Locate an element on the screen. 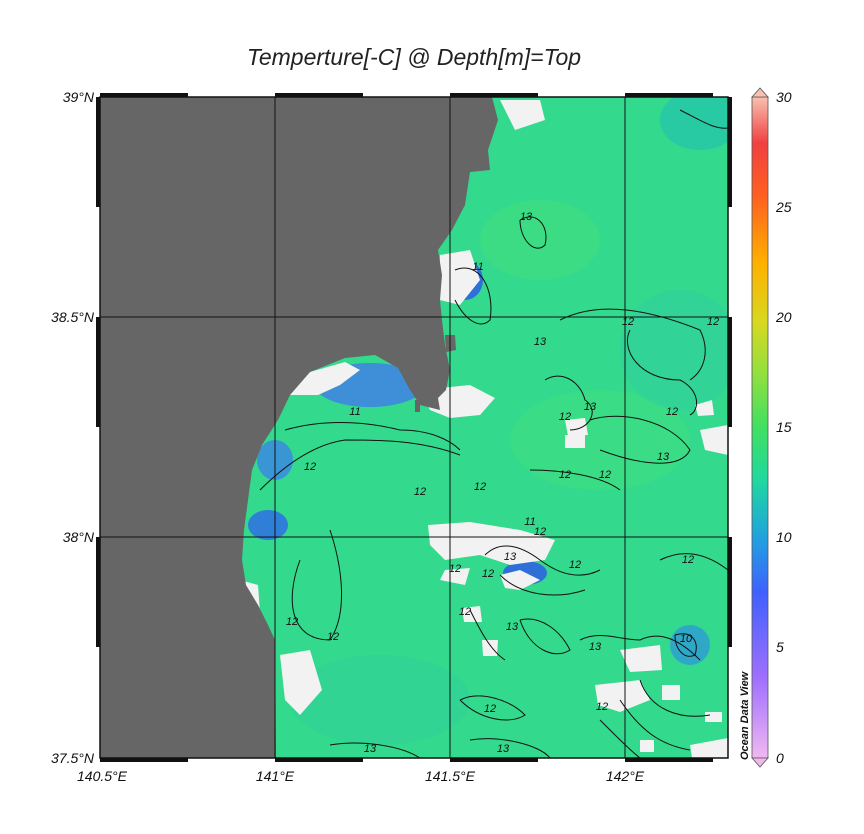 The image size is (864, 834). lon-label-140-5: 140.5°E is located at coordinates (102, 776).